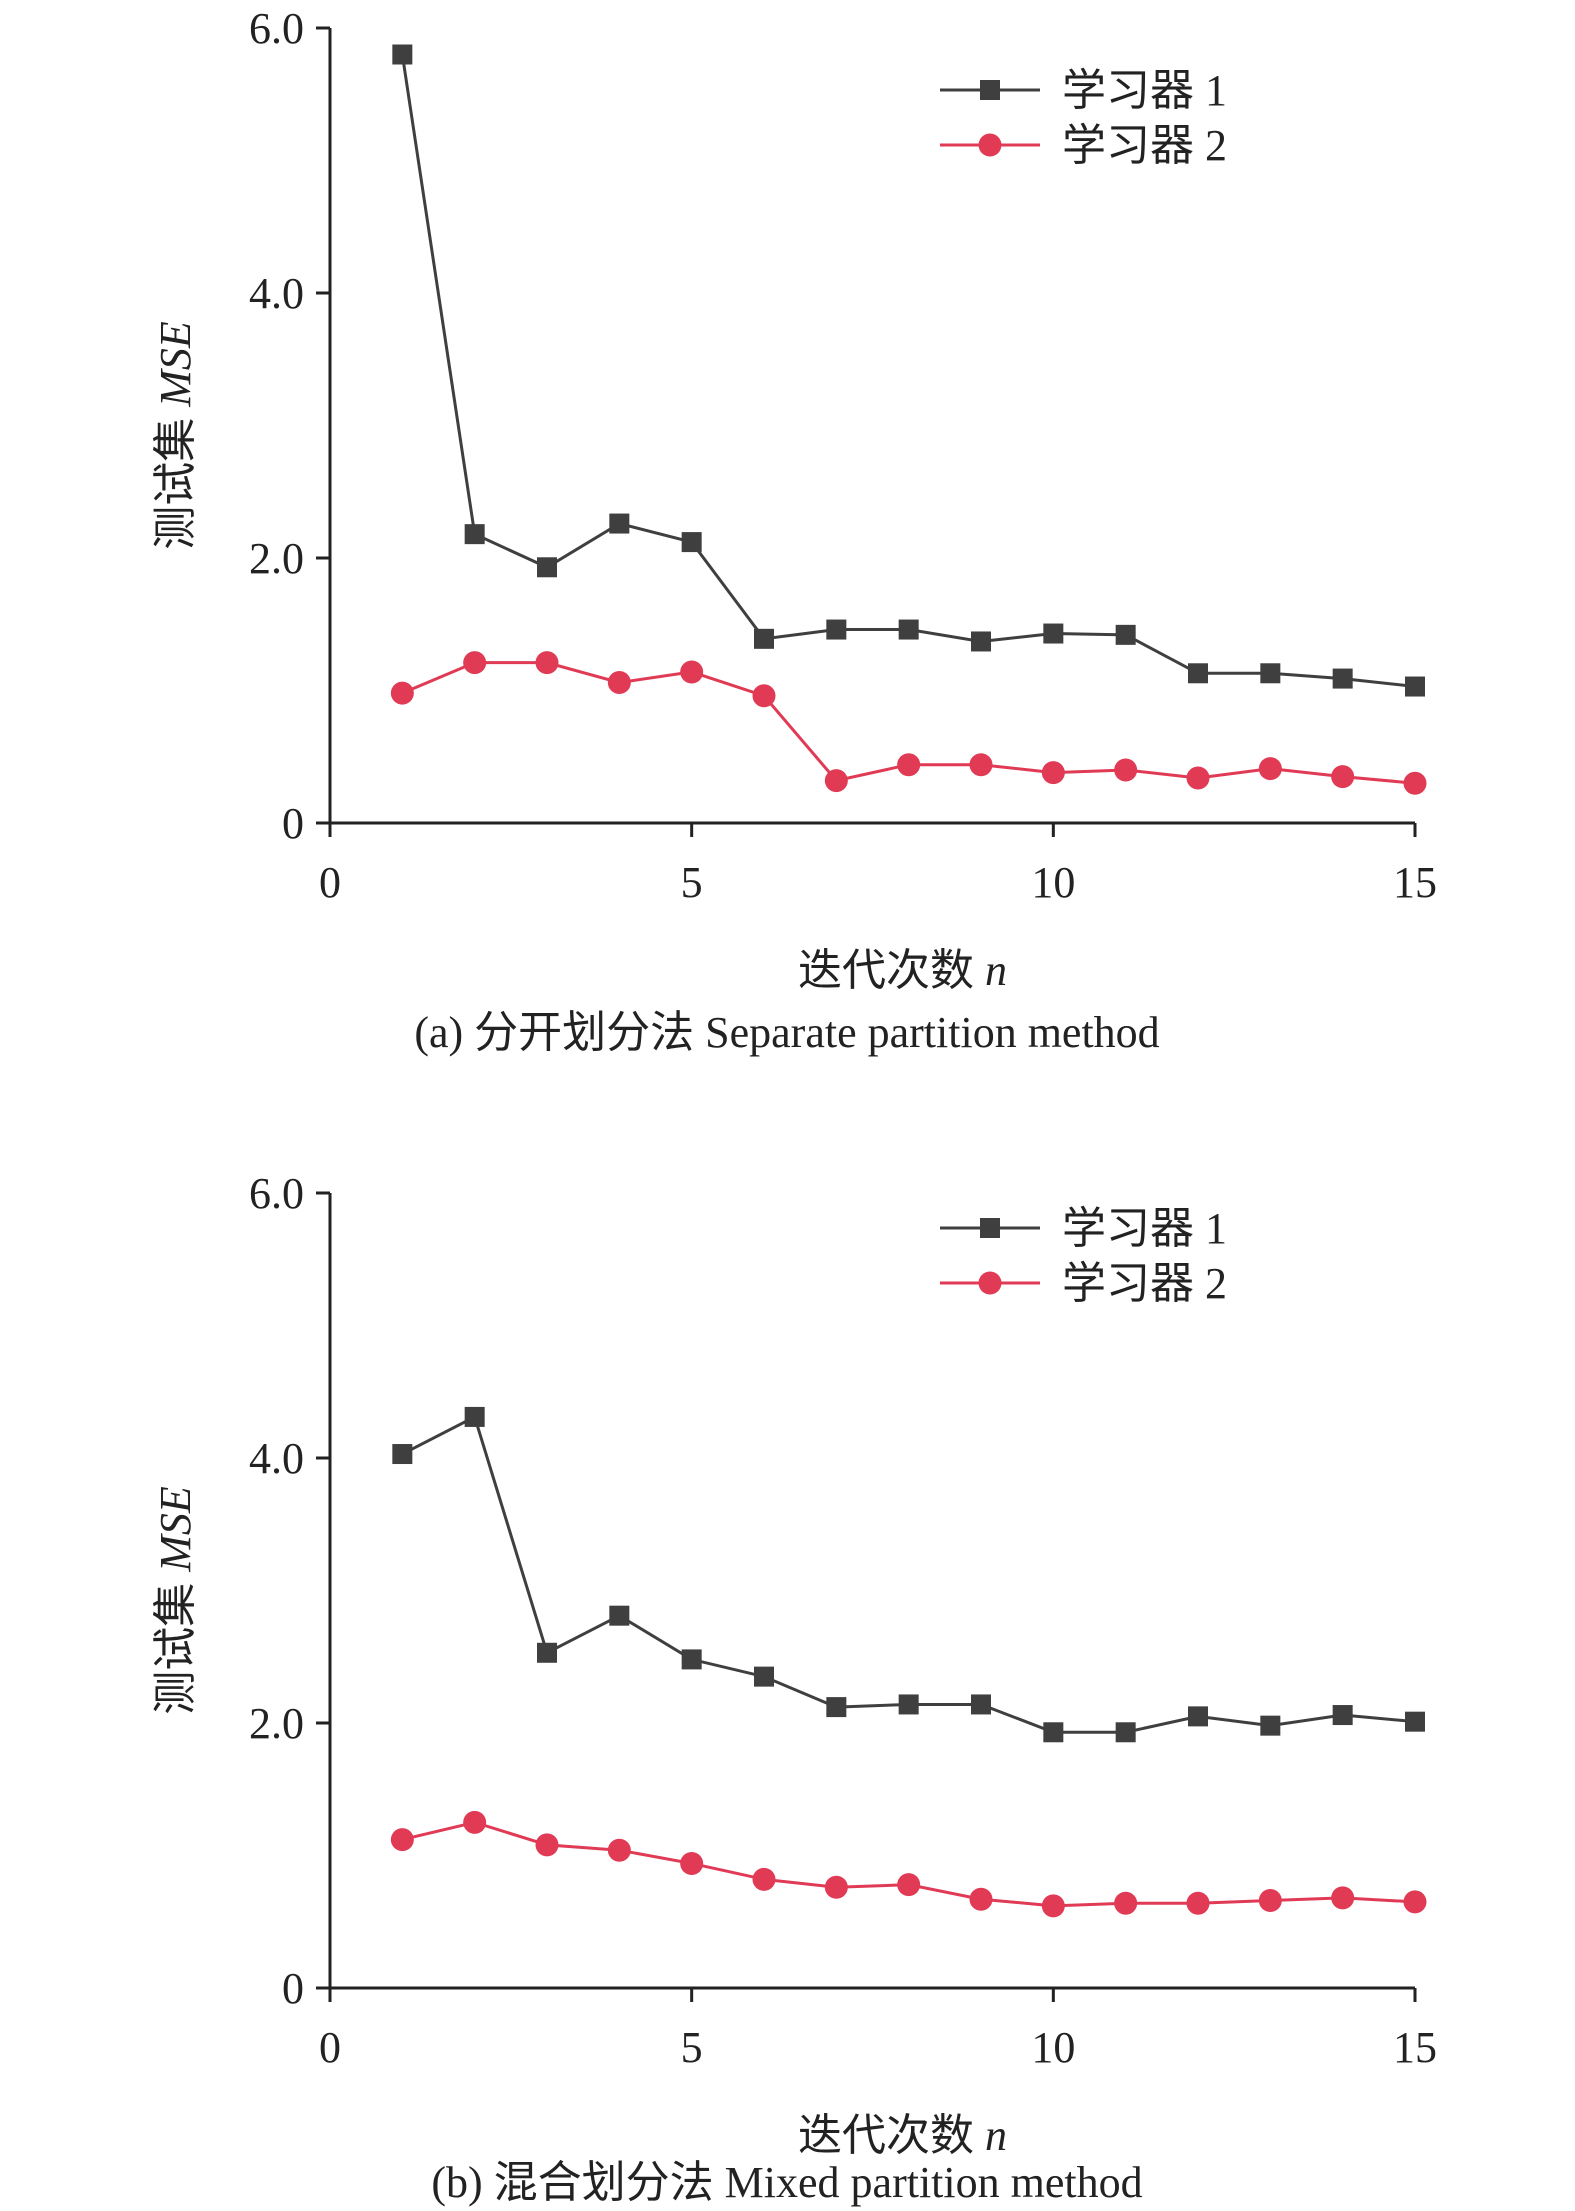  I want to click on y-tick-label: 2.0, so click(276, 558).